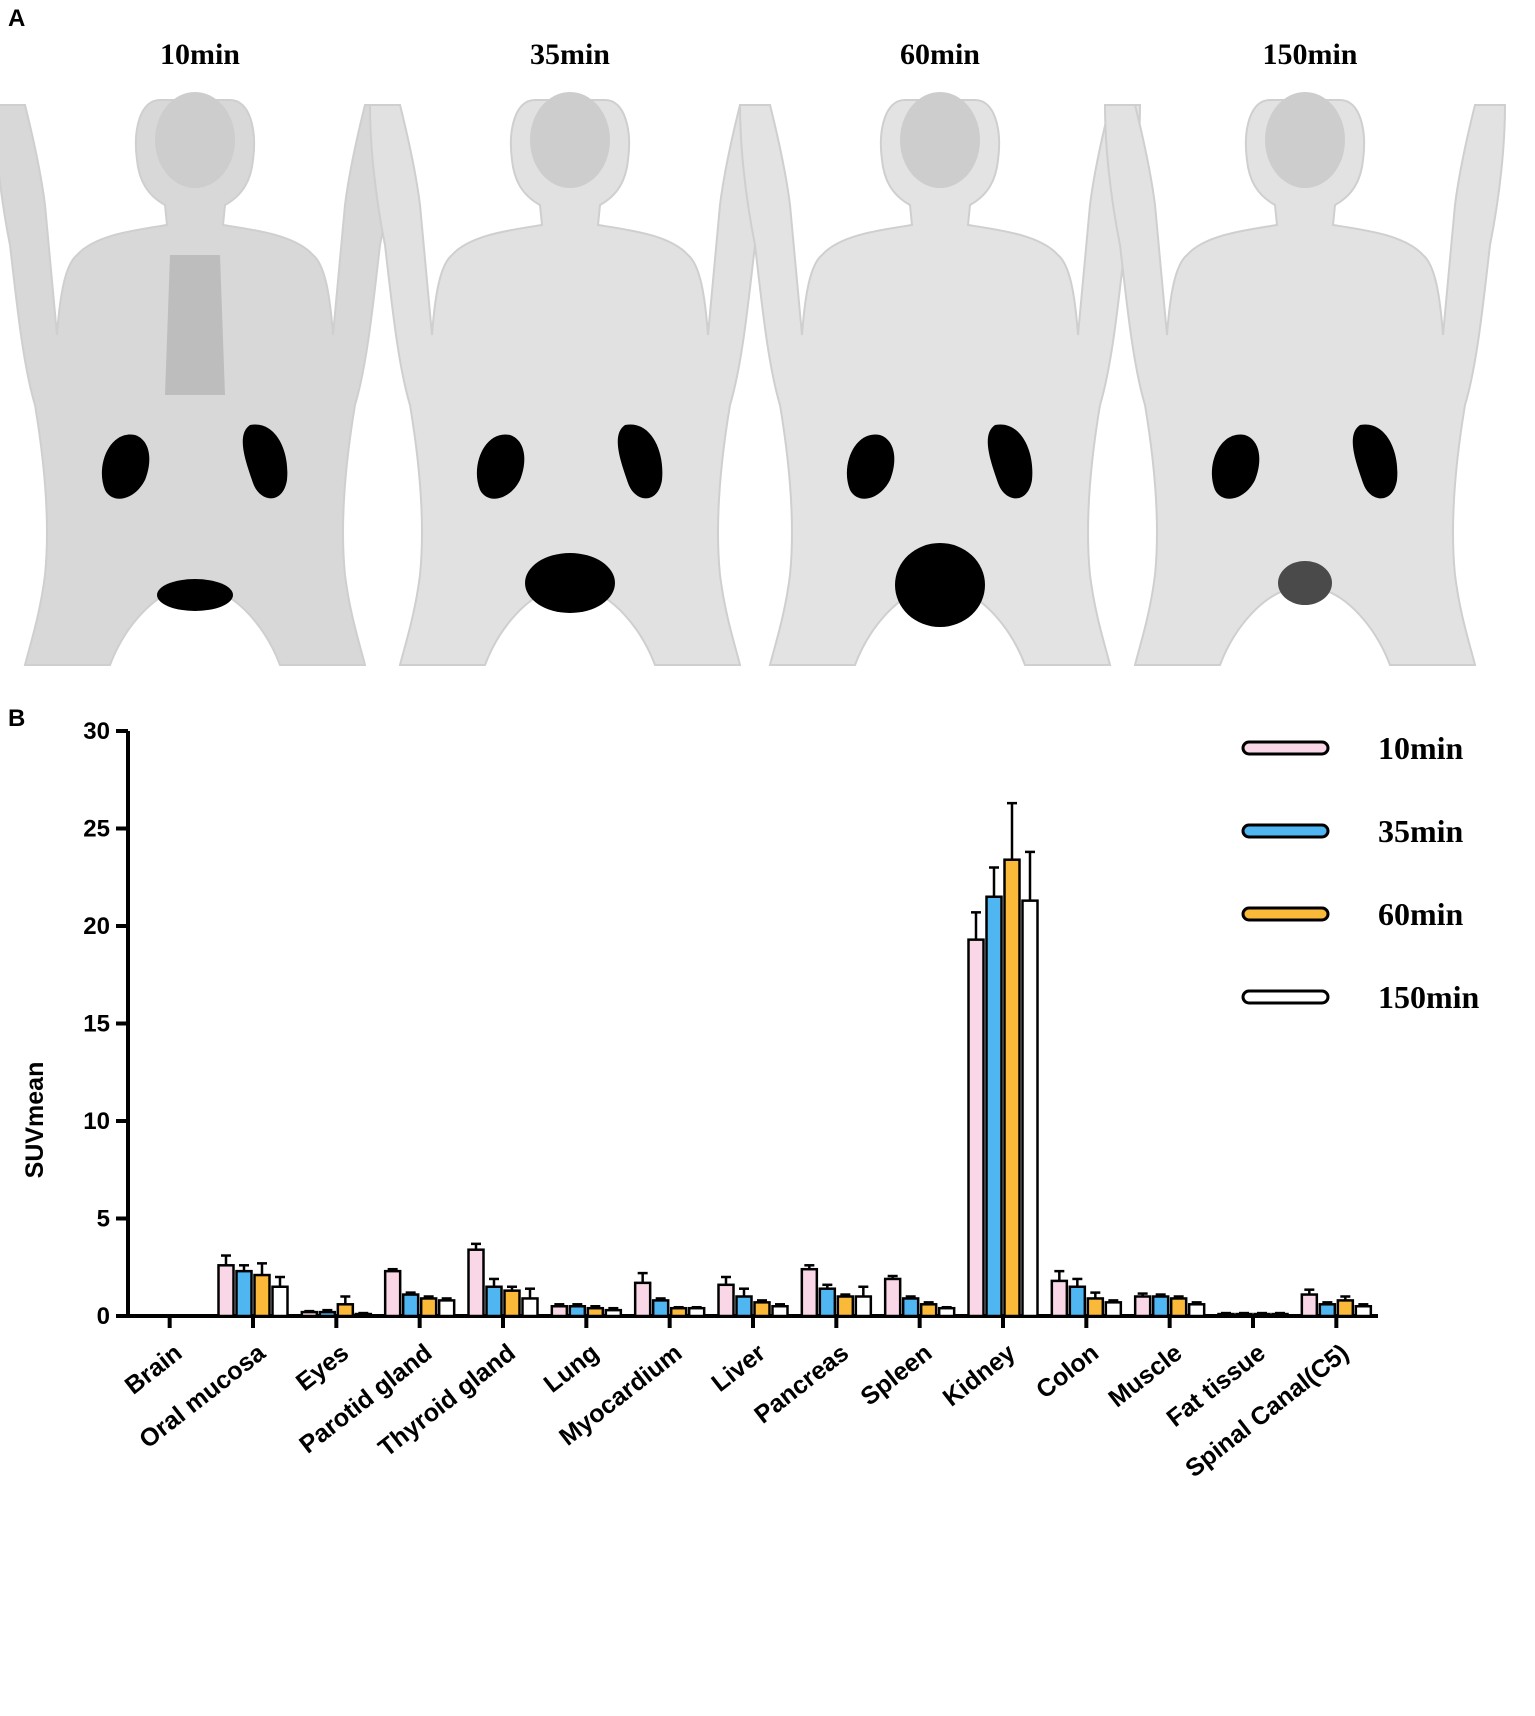 Image resolution: width=1535 pixels, height=1716 pixels. I want to click on timepoint-label: 150min, so click(1309, 54).